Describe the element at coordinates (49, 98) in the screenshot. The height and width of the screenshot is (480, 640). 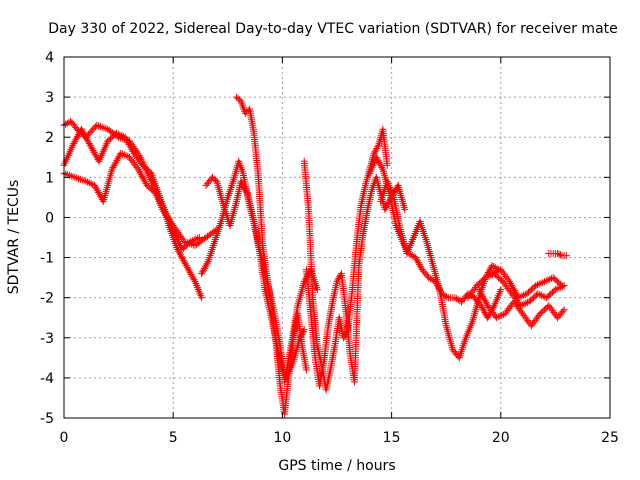
I see `y-tick-label: 3` at that location.